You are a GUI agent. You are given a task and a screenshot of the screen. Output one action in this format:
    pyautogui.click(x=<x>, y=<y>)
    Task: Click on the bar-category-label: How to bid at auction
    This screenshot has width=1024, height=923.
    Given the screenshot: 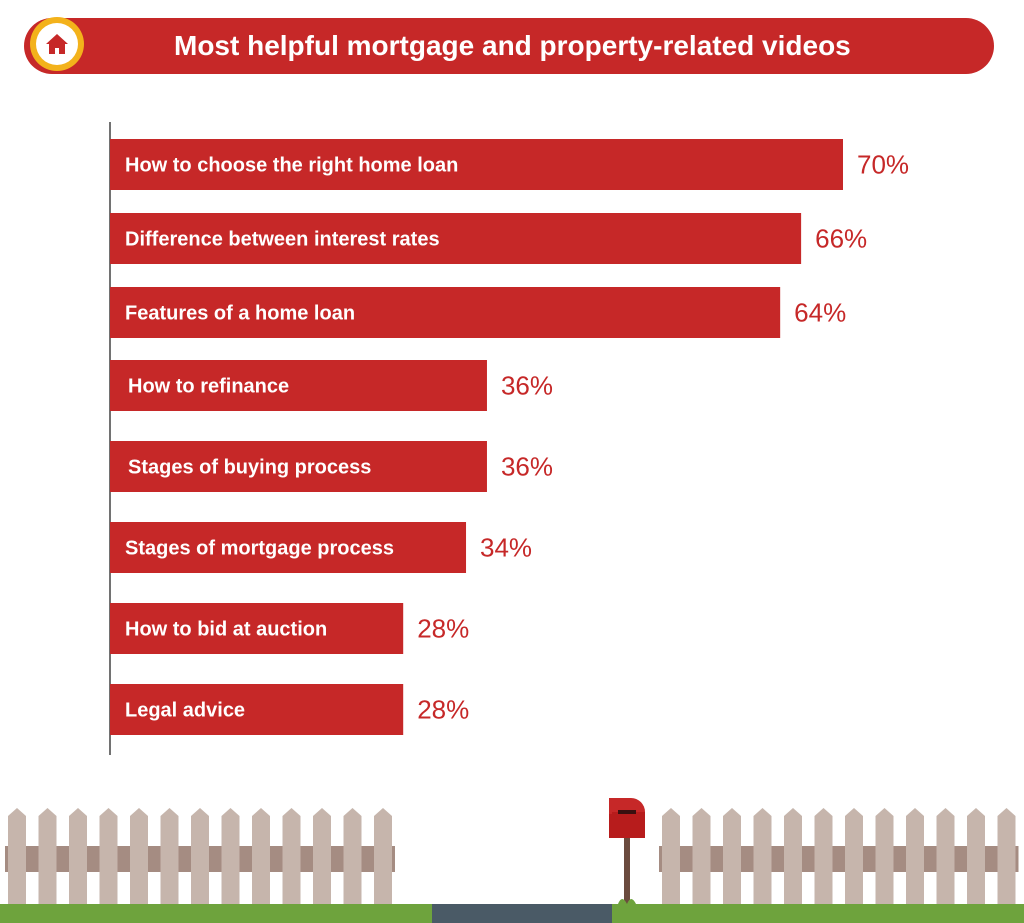 What is the action you would take?
    pyautogui.click(x=226, y=630)
    